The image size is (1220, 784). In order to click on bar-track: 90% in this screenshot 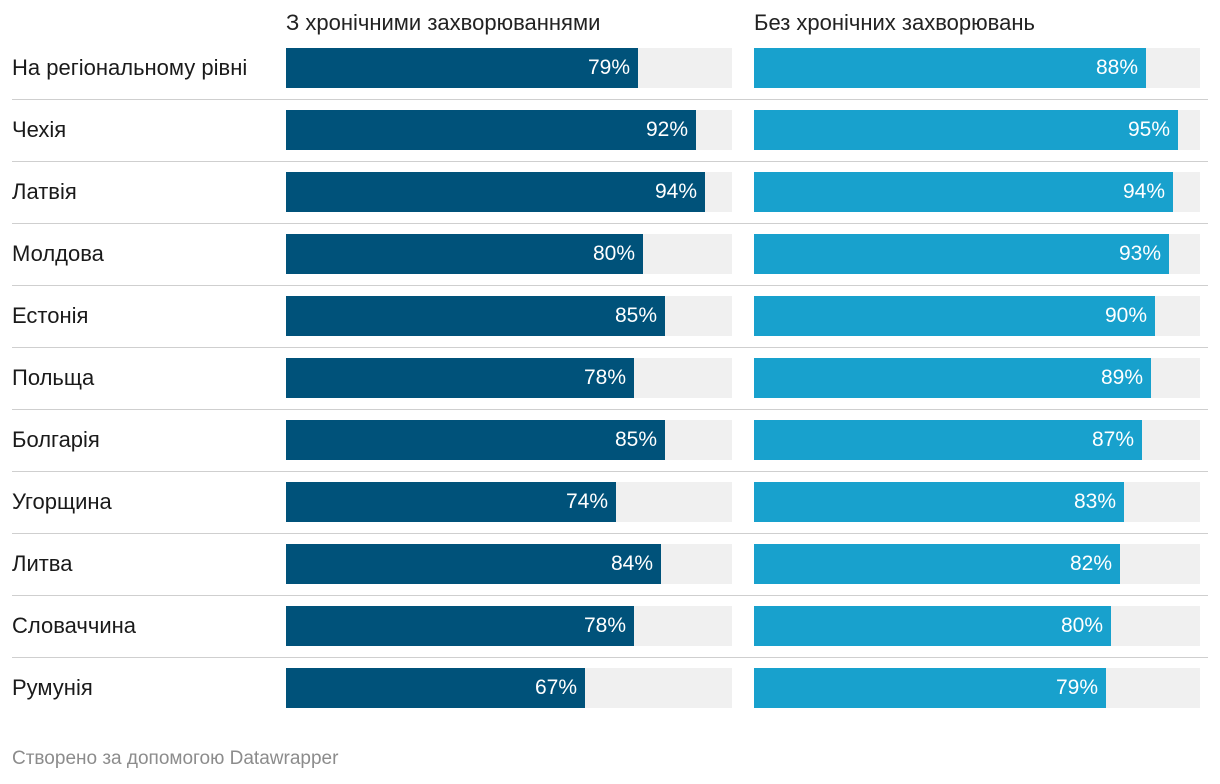, I will do `click(977, 316)`.